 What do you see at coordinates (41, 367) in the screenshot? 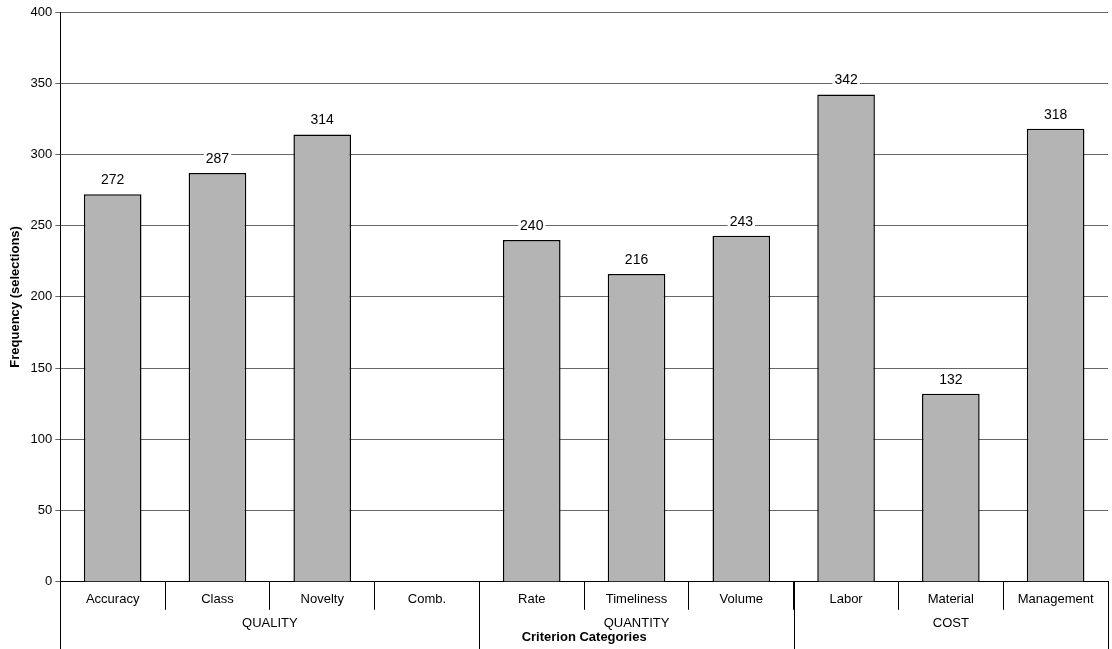
I see `y-tick-label: 150` at bounding box center [41, 367].